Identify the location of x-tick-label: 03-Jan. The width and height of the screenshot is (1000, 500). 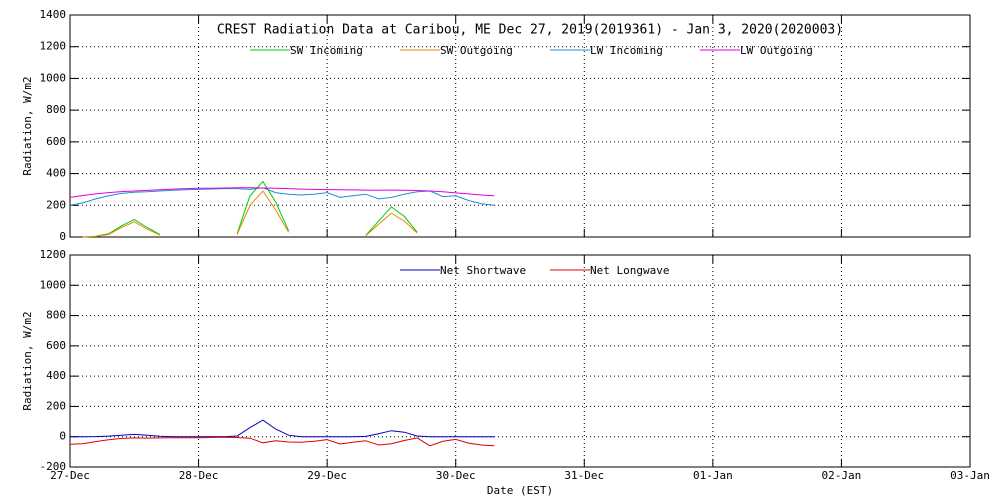
(970, 475).